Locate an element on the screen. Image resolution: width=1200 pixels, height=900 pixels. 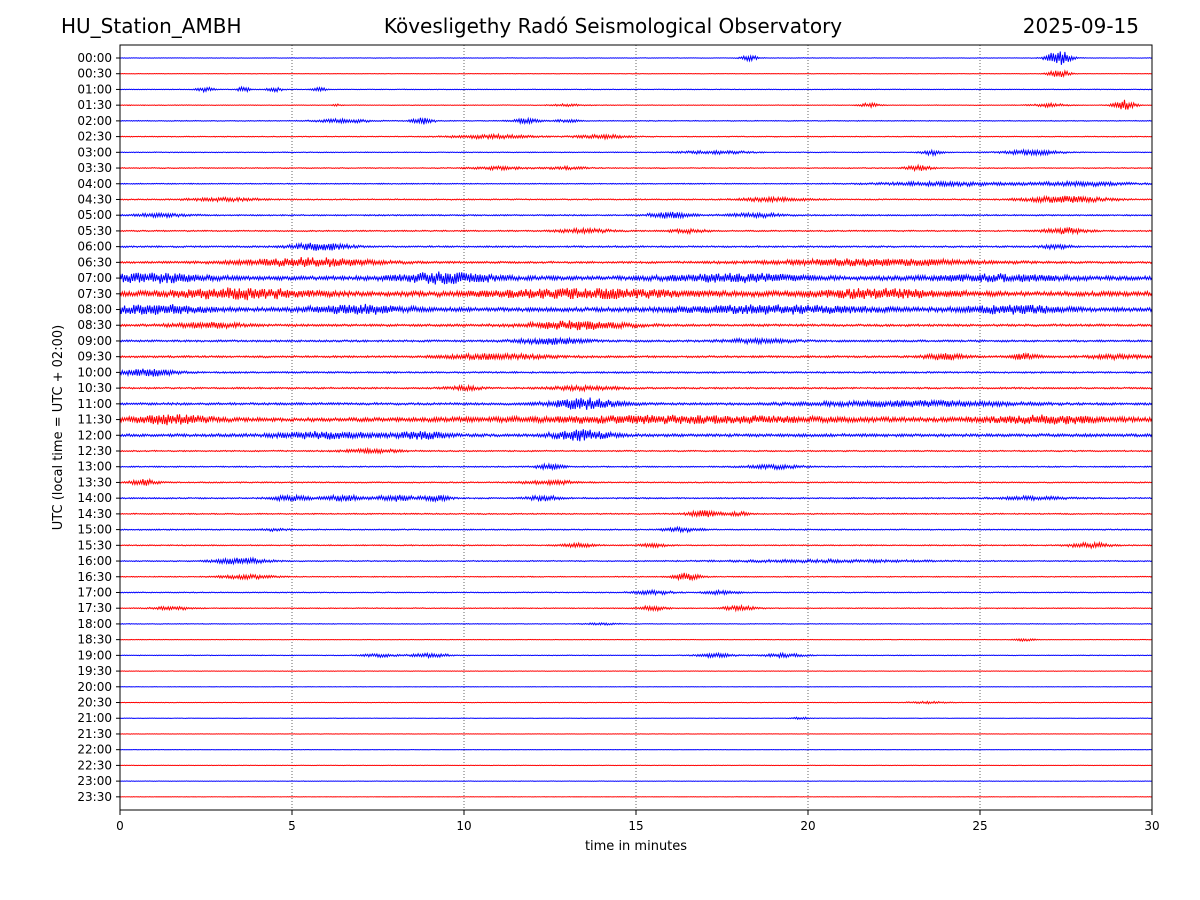
x-tick-label: 15 is located at coordinates (635, 826).